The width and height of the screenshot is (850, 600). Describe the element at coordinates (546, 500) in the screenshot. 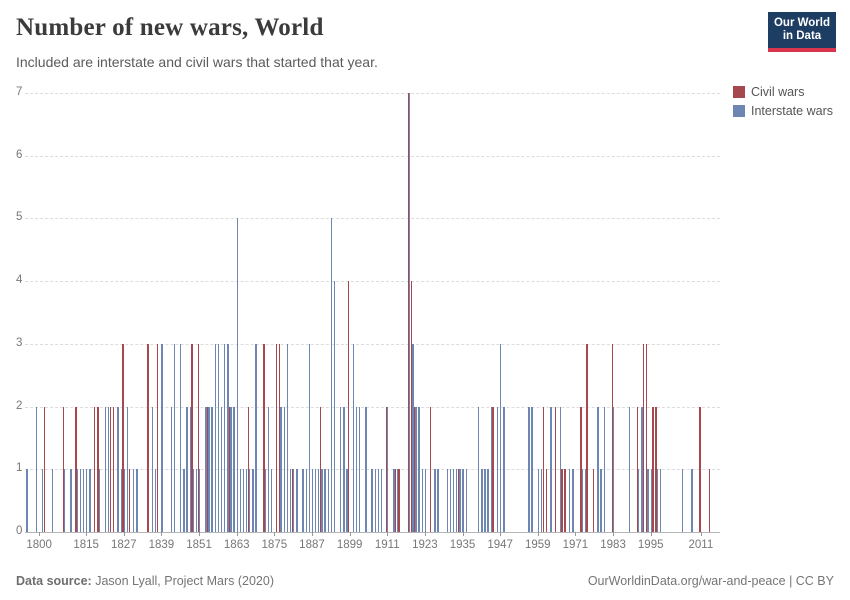

I see `bar-civil-1962` at that location.